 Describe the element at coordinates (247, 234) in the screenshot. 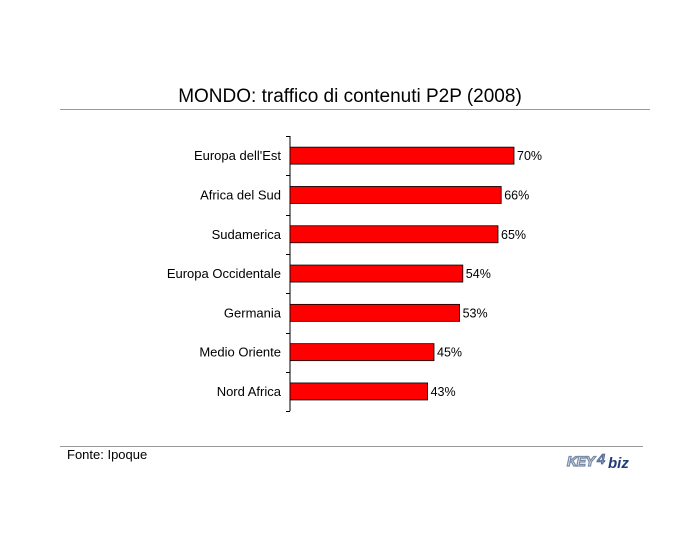

I see `category-label: Sudamerica` at that location.